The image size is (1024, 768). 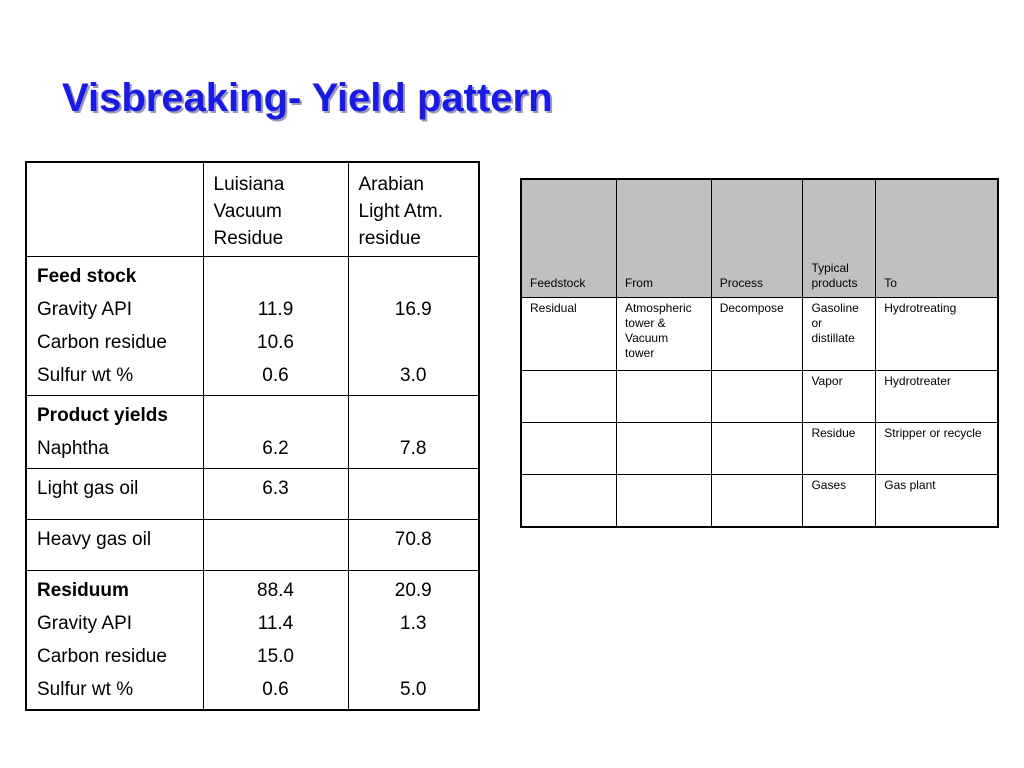 I want to click on heavy-gas-oil-row: Heavy gas oil 70.8, so click(x=252, y=545).